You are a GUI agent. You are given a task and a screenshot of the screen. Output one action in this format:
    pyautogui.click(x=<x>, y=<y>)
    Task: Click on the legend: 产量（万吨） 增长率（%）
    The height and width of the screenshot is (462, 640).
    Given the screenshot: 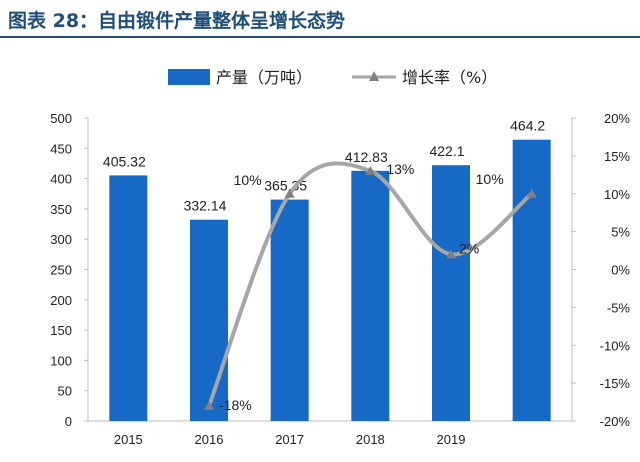 What is the action you would take?
    pyautogui.click(x=332, y=77)
    